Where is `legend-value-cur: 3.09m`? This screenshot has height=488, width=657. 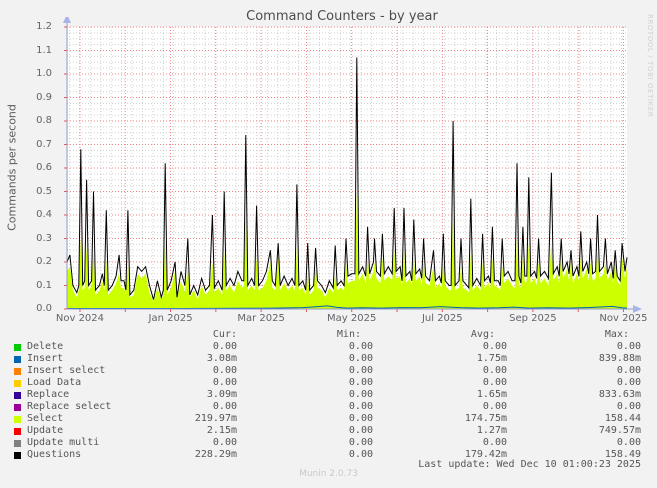 legend-value-cur: 3.09m is located at coordinates (221, 394).